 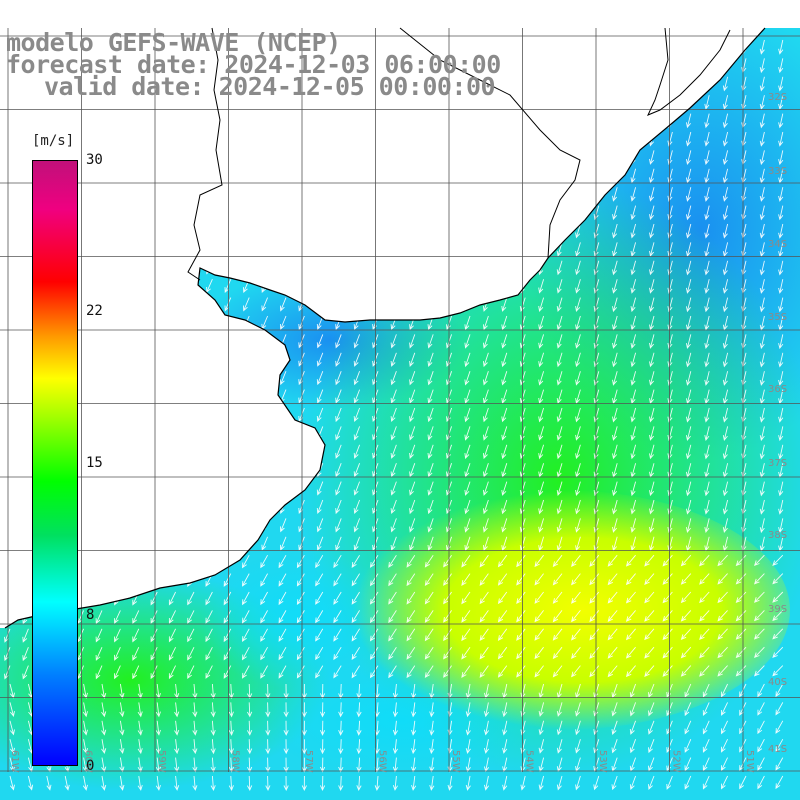 I want to click on lon-label: 60W, so click(x=88, y=761).